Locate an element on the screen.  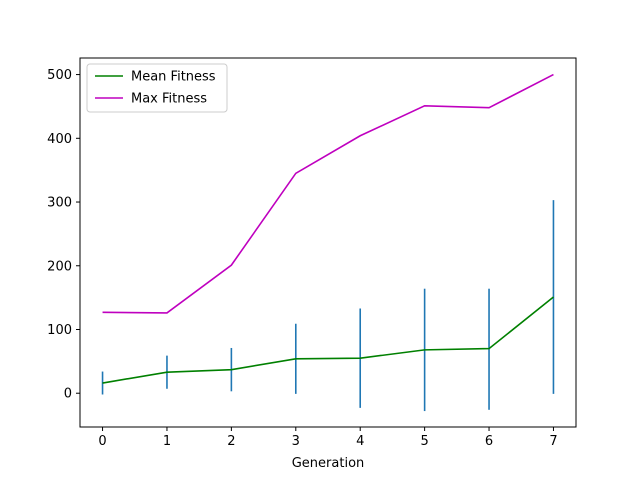
y-tick-label: 500 is located at coordinates (59, 75).